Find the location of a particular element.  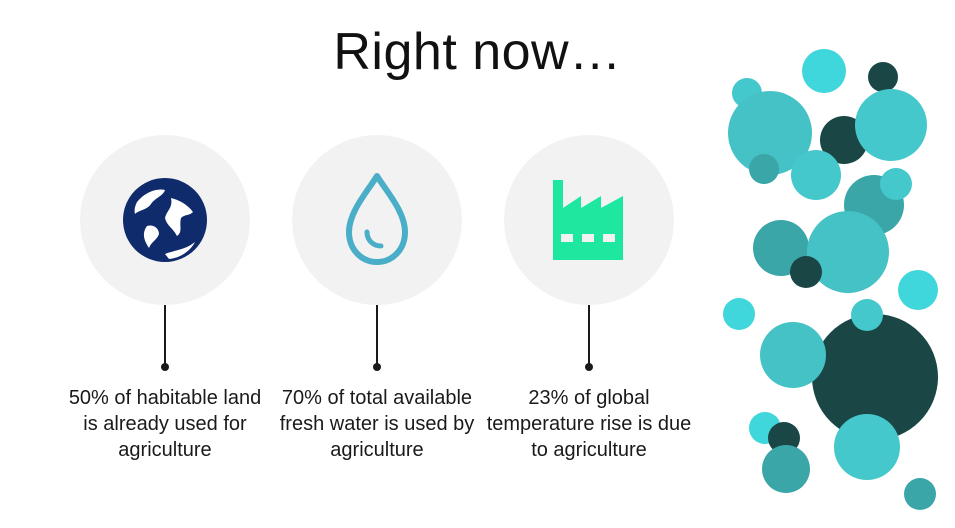

water-drop-icon is located at coordinates (377, 219).